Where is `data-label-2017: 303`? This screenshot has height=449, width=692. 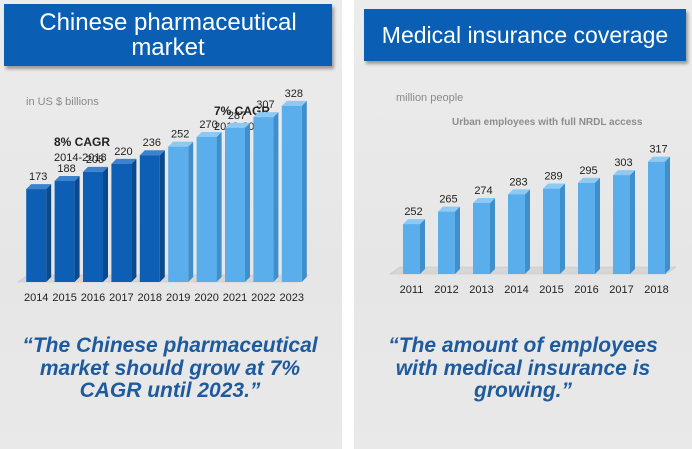
data-label-2017: 303 is located at coordinates (623, 163).